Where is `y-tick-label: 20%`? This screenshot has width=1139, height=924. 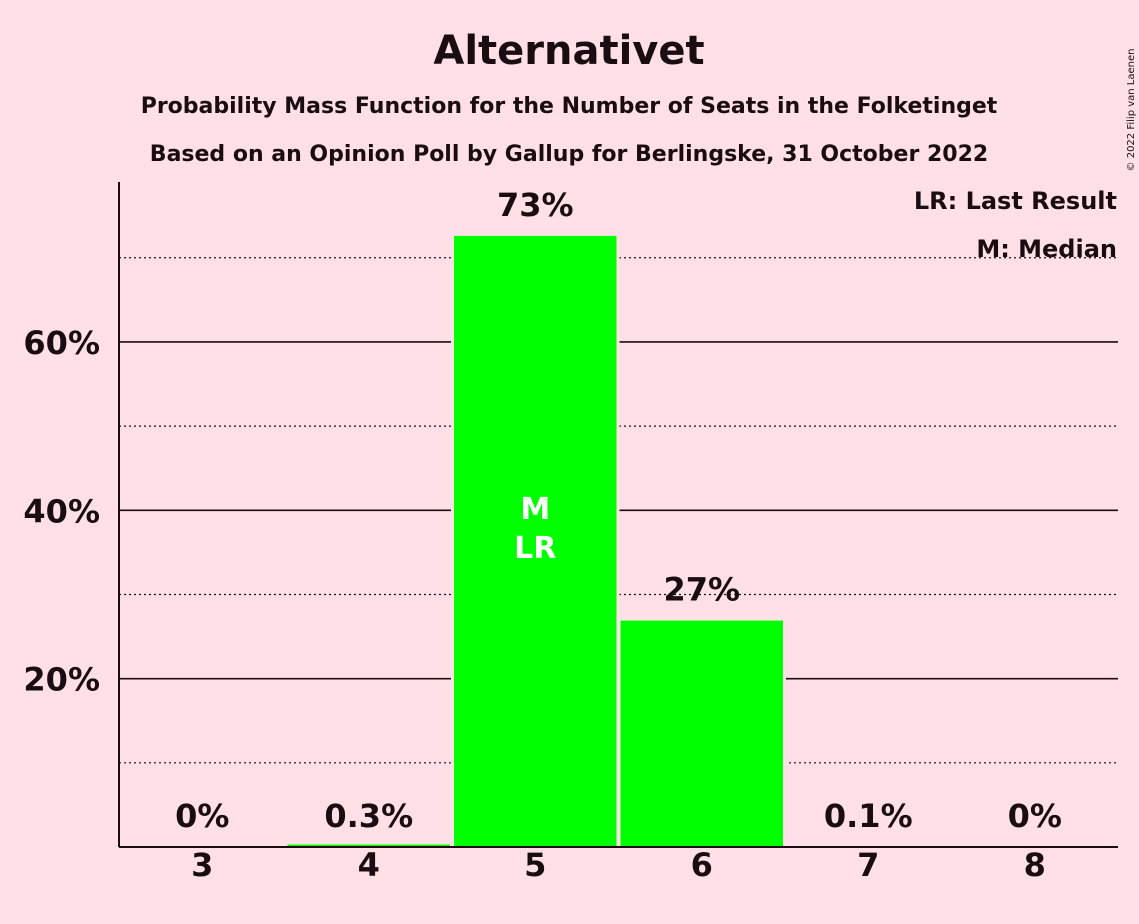 y-tick-label: 20% is located at coordinates (61, 680).